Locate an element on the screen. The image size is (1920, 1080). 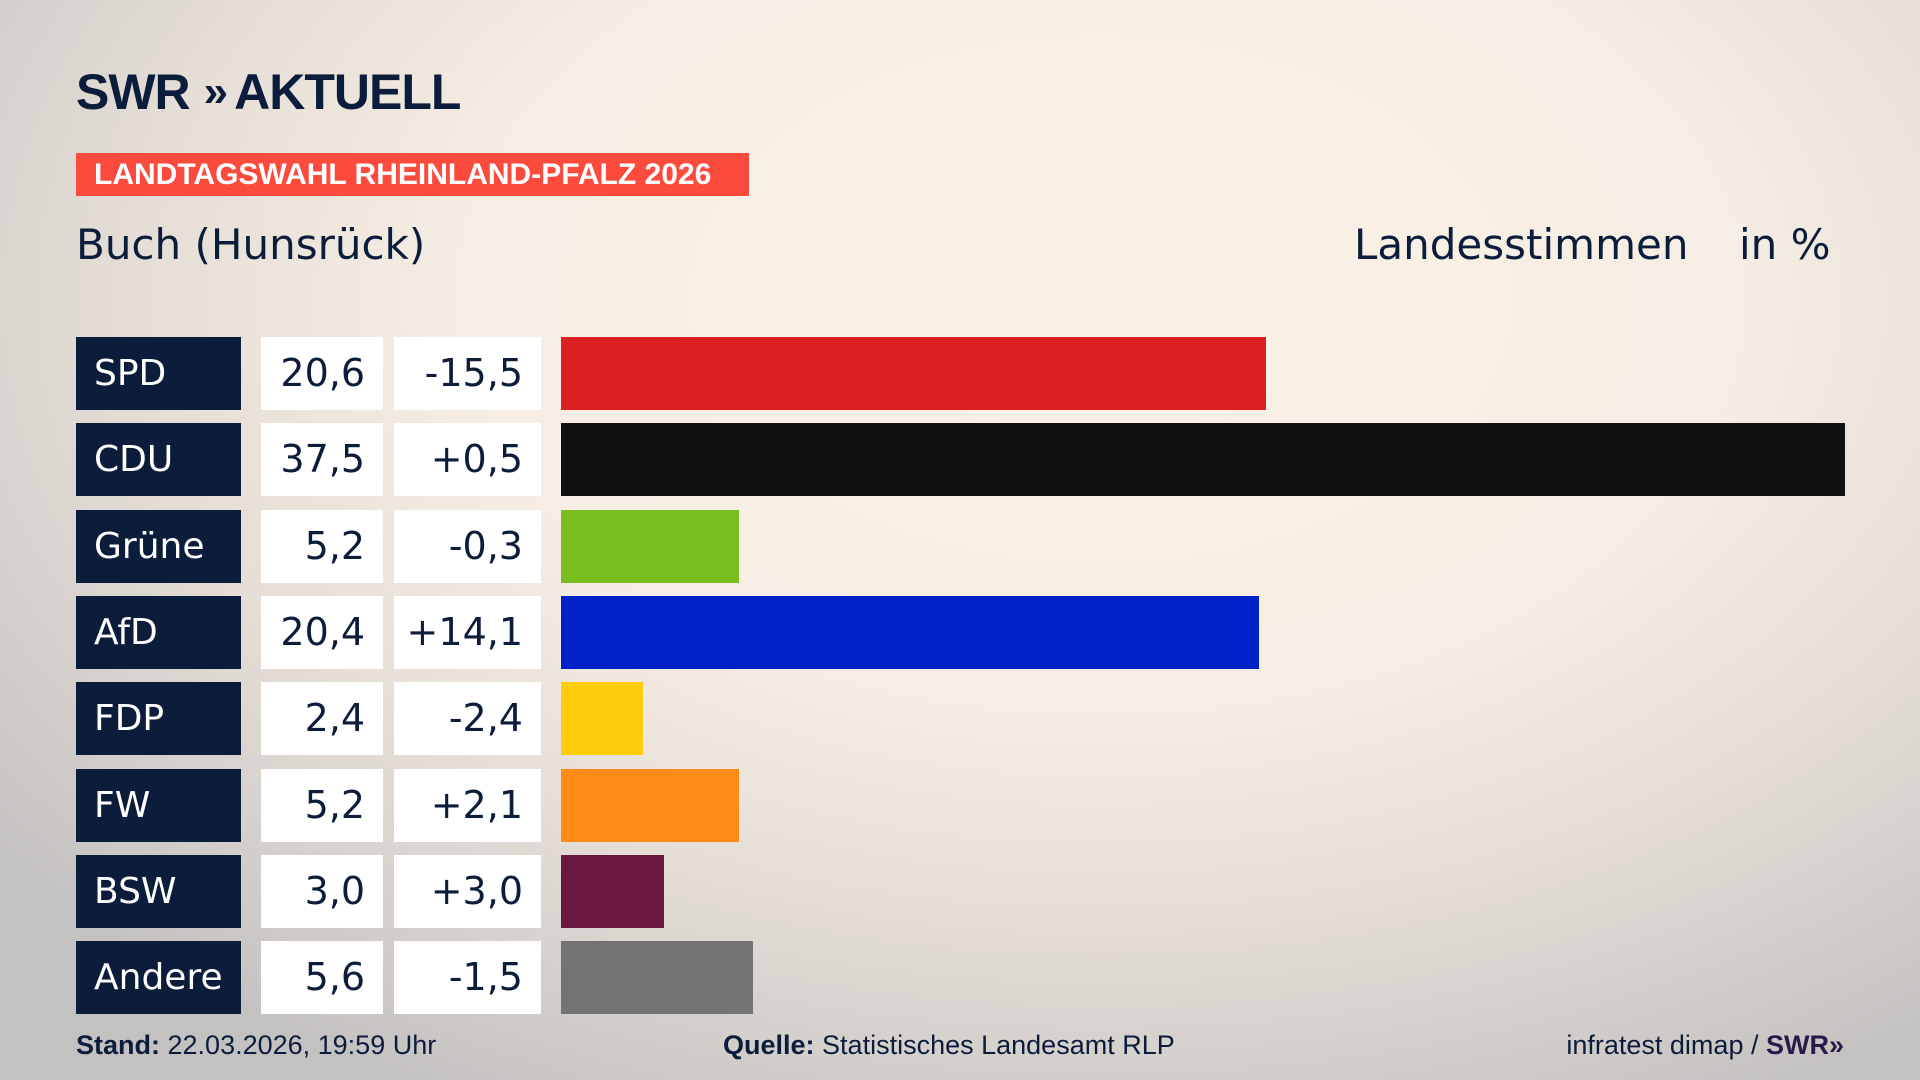
value-label: 20,6 is located at coordinates (322, 373).